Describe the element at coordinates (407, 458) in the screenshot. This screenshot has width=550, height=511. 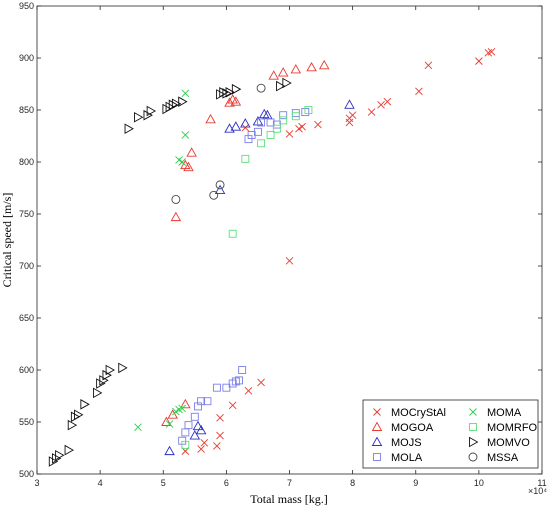
I see `legend-label-mola: MOLA` at that location.